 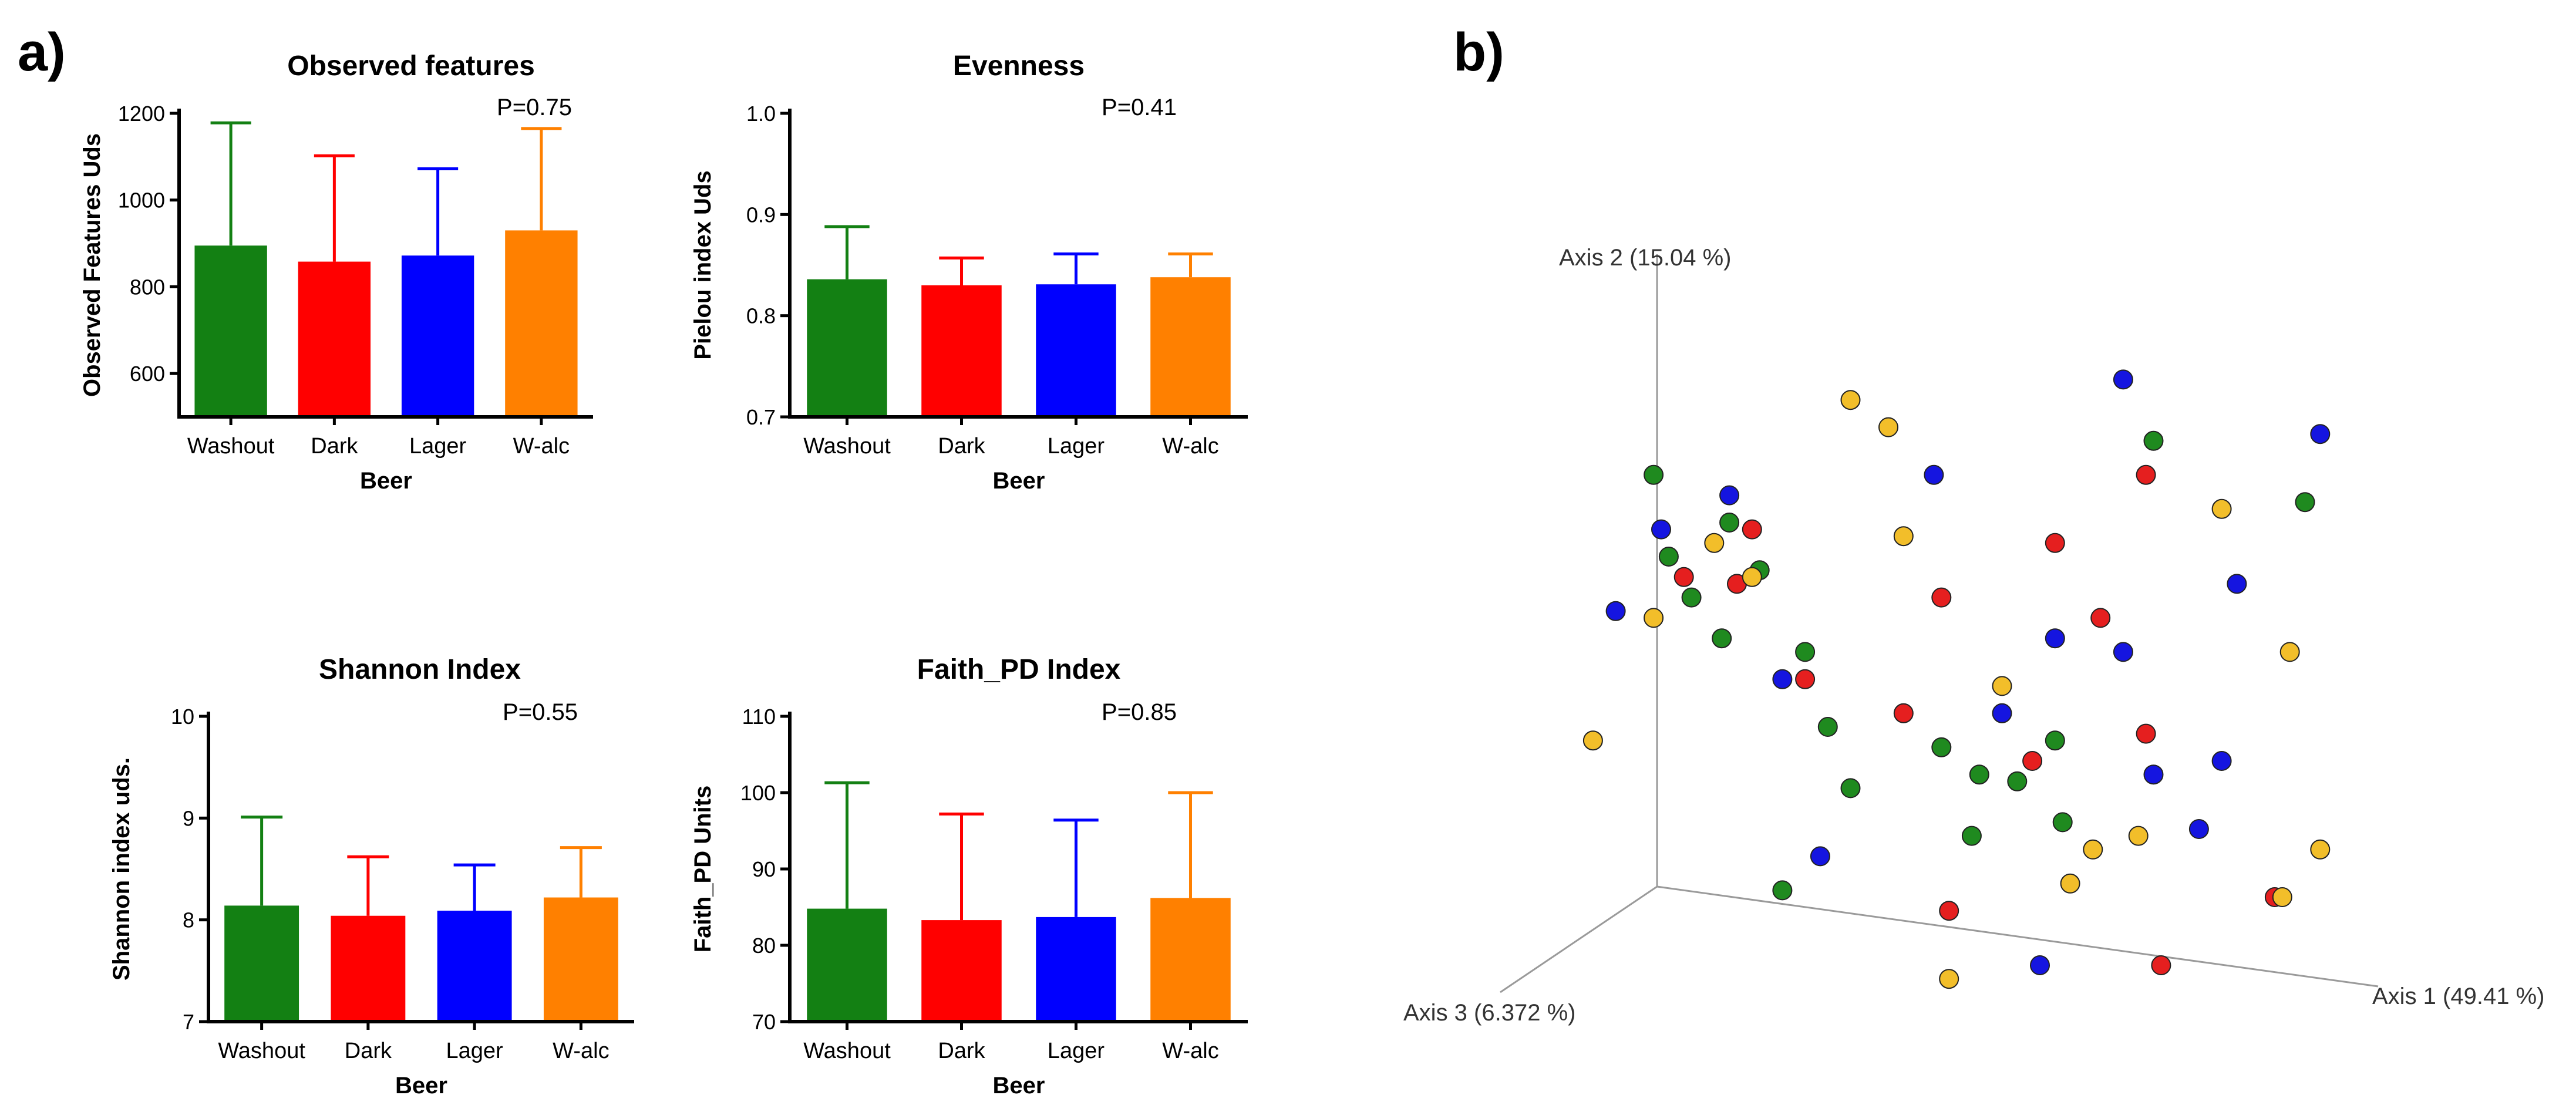 I want to click on y-axis-title: Faith_PD Units, so click(x=703, y=869).